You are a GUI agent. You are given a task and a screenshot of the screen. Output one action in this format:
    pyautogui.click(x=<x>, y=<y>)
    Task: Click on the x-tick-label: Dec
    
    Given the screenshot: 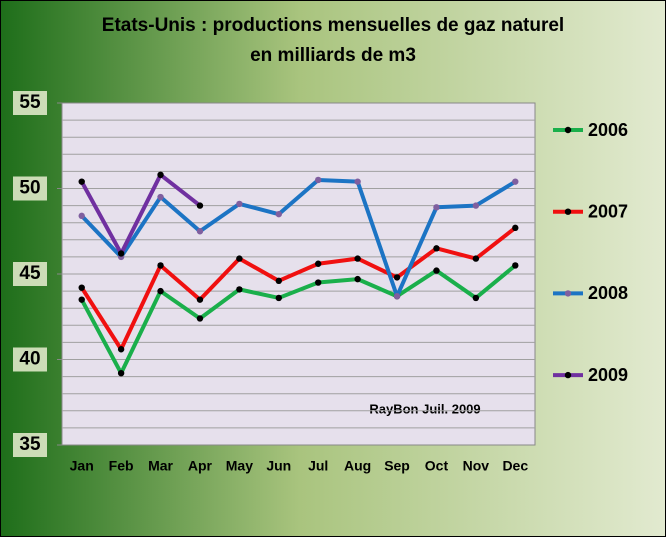 What is the action you would take?
    pyautogui.click(x=515, y=466)
    